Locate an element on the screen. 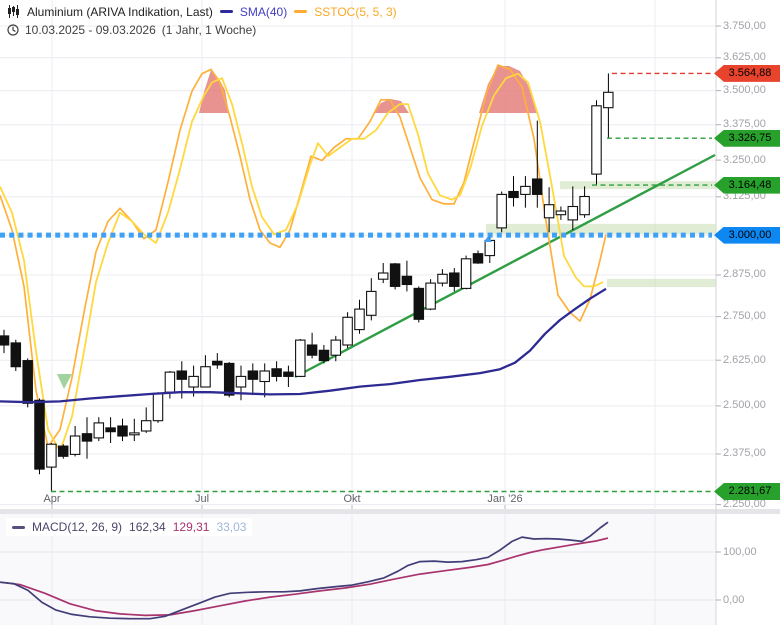 Image resolution: width=780 pixels, height=625 pixels. panel-divider is located at coordinates (390, 511).